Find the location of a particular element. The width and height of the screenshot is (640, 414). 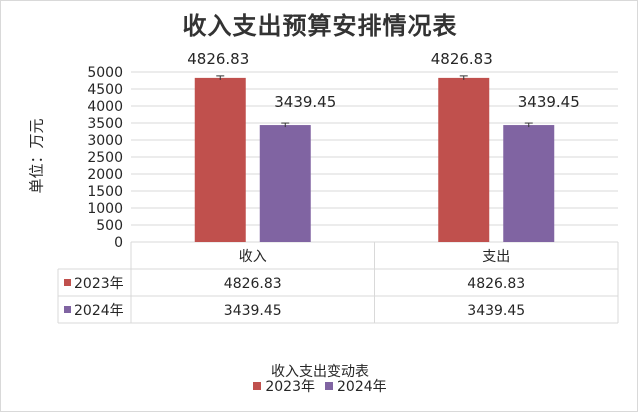

x-tick-label: 收入 is located at coordinates (253, 257).